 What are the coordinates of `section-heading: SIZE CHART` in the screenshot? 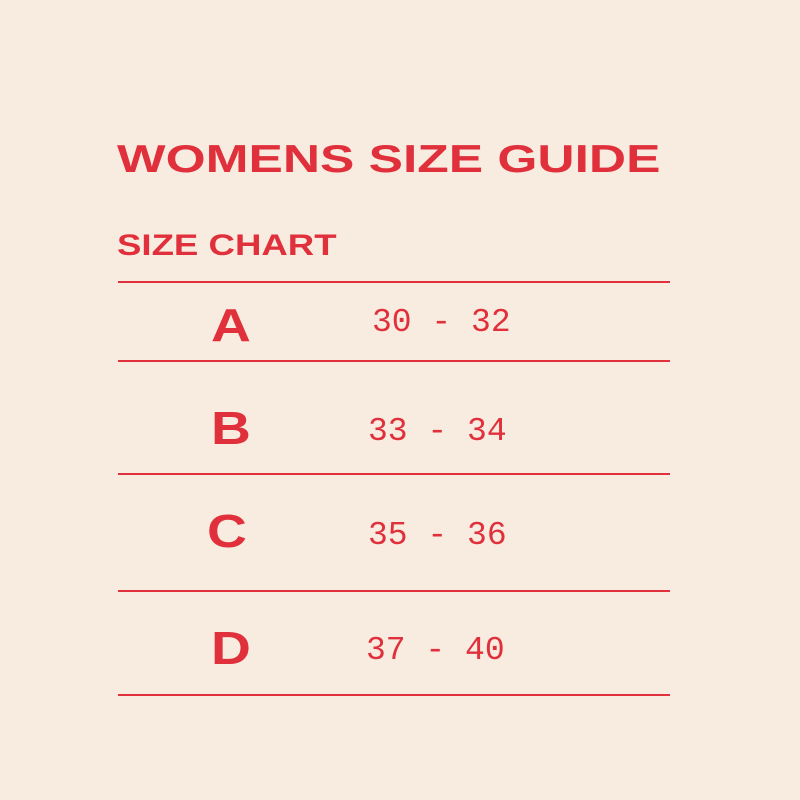 It's located at (227, 245).